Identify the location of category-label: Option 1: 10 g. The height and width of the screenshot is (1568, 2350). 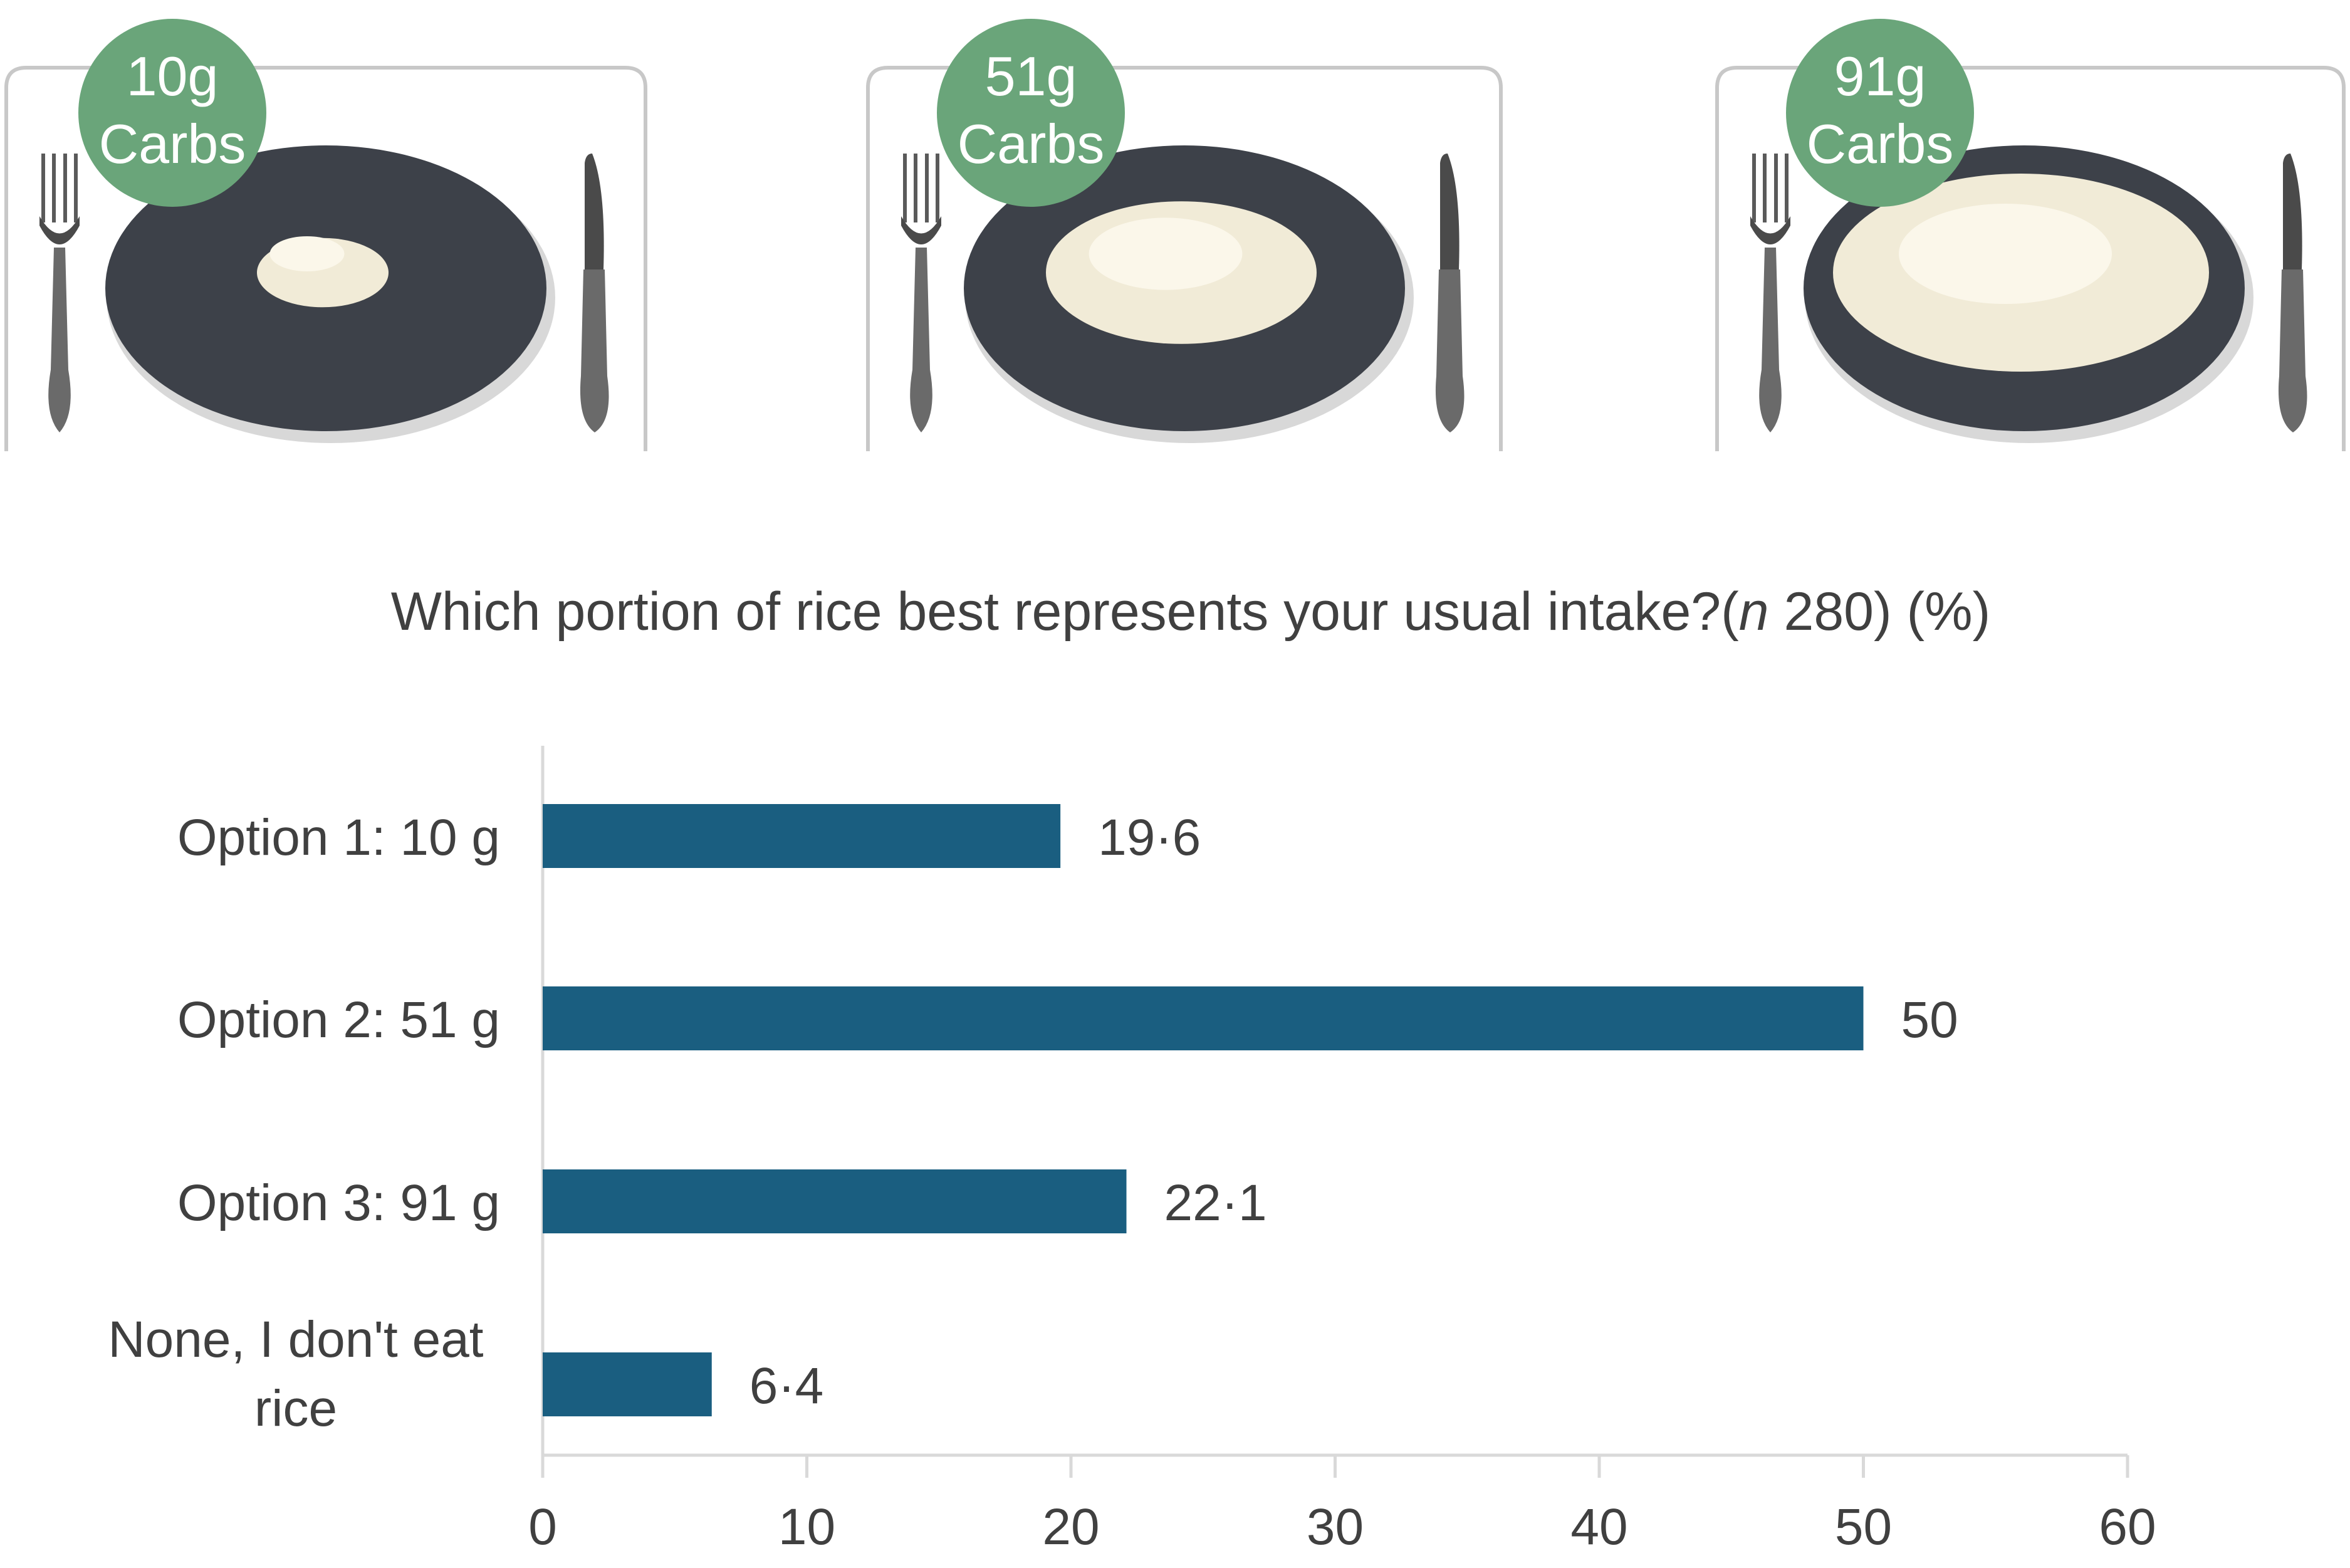
(338, 837).